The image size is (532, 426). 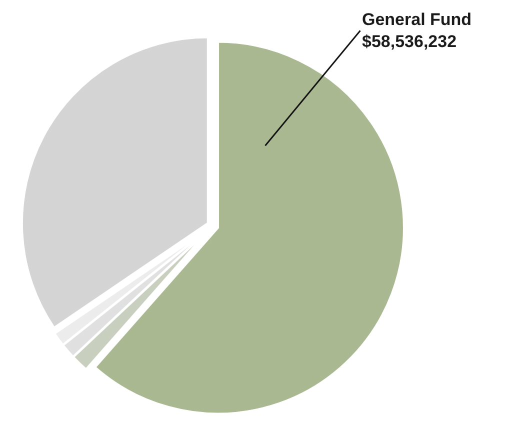 I want to click on data-label: $58,536,232, so click(x=409, y=42).